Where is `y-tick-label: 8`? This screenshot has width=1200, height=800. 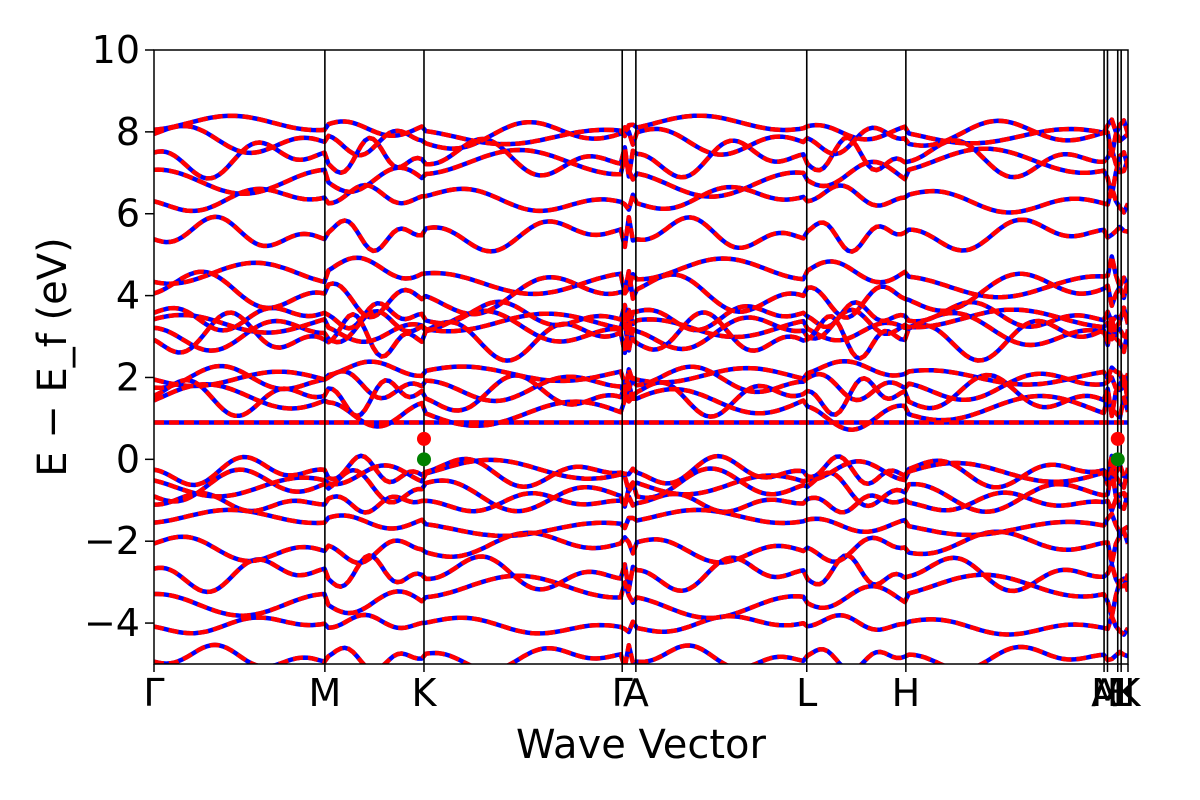
y-tick-label: 8 is located at coordinates (128, 132).